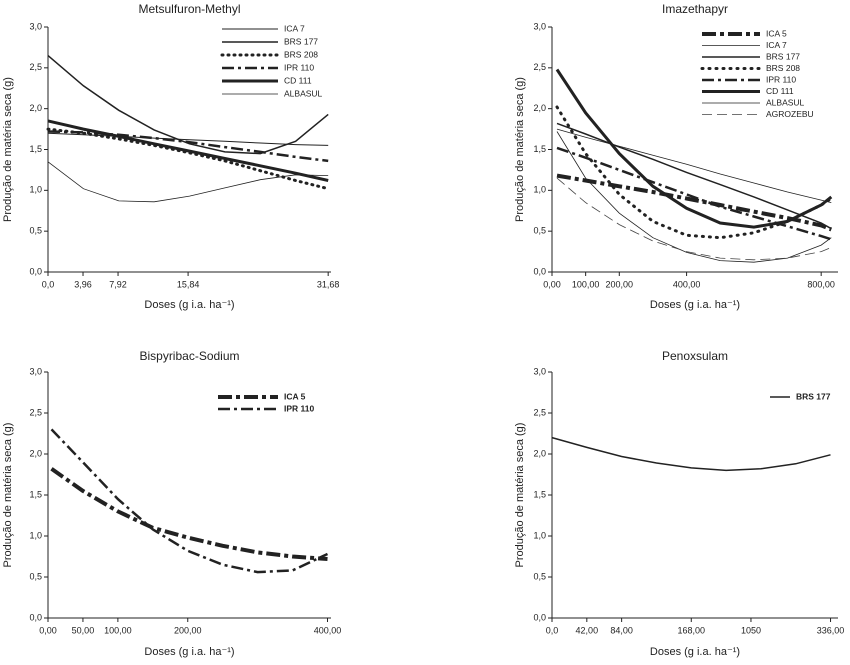 Image resolution: width=850 pixels, height=665 pixels. What do you see at coordinates (695, 9) in the screenshot?
I see `chart-title: Imazethapyr` at bounding box center [695, 9].